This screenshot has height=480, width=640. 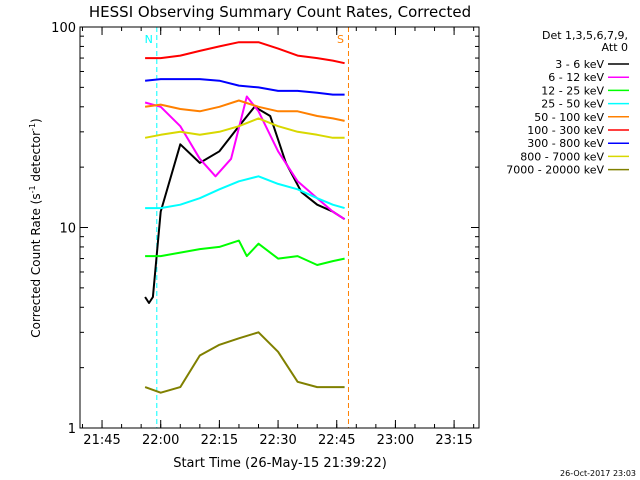 I want to click on y-axis-label-prefix: Corrected Count Rate (s, so click(x=36, y=265).